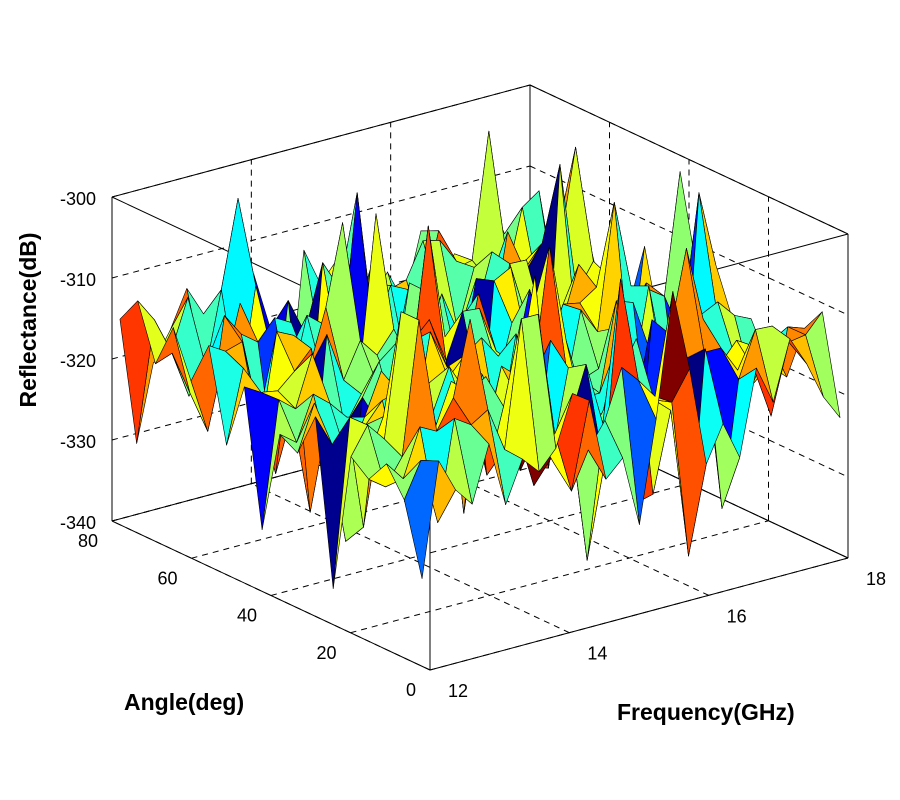 The width and height of the screenshot is (900, 800). Describe the element at coordinates (28, 319) in the screenshot. I see `z-axis-label: Reflectance(dB)` at that location.